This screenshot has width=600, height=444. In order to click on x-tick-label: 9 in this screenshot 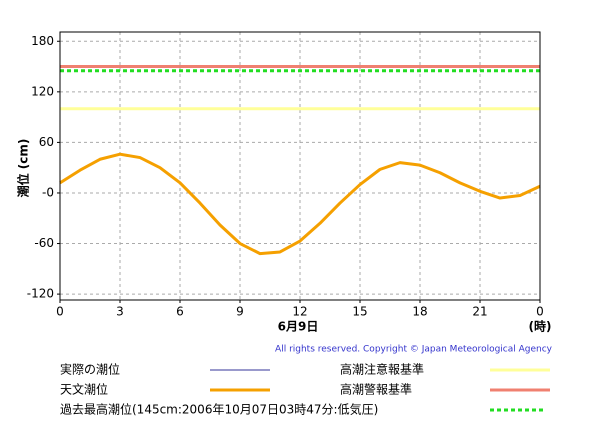, I will do `click(240, 312)`.